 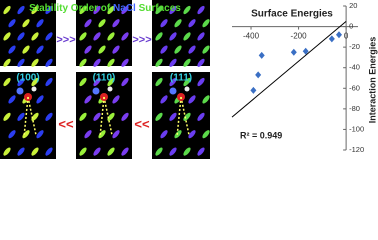 I want to click on x-tick-label: -200, so click(x=299, y=36).